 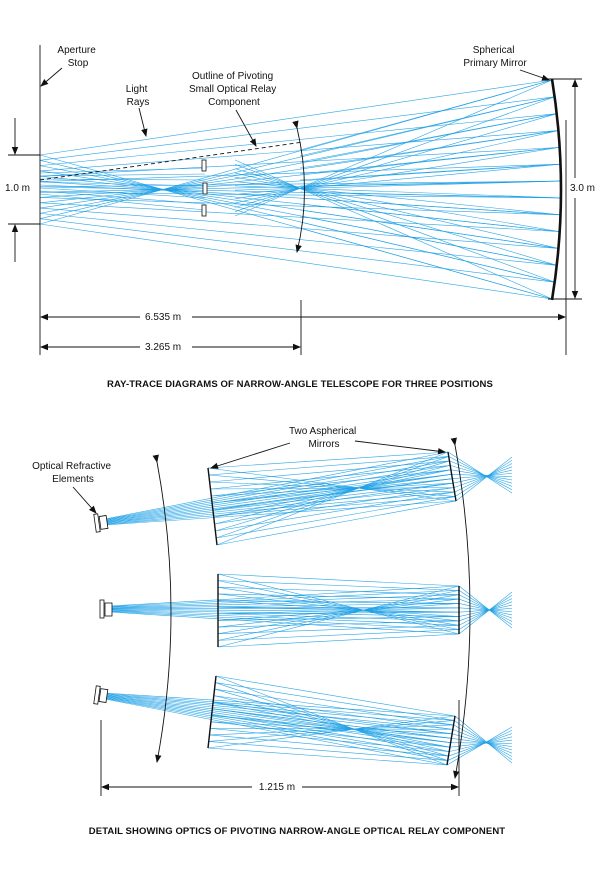 I want to click on relay-outline-dashed, so click(x=171, y=161).